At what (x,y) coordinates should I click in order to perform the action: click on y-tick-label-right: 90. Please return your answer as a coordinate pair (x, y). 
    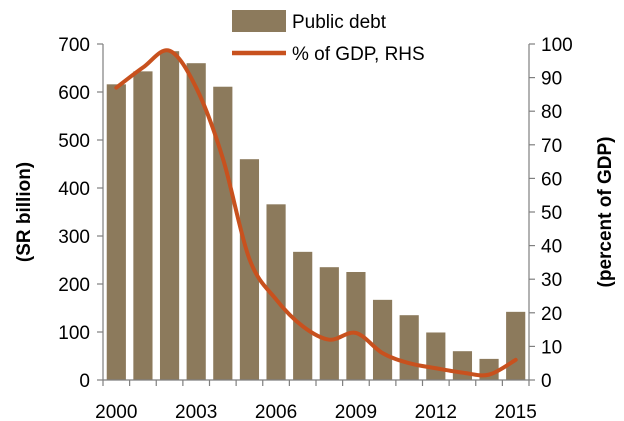
    Looking at the image, I should click on (551, 79).